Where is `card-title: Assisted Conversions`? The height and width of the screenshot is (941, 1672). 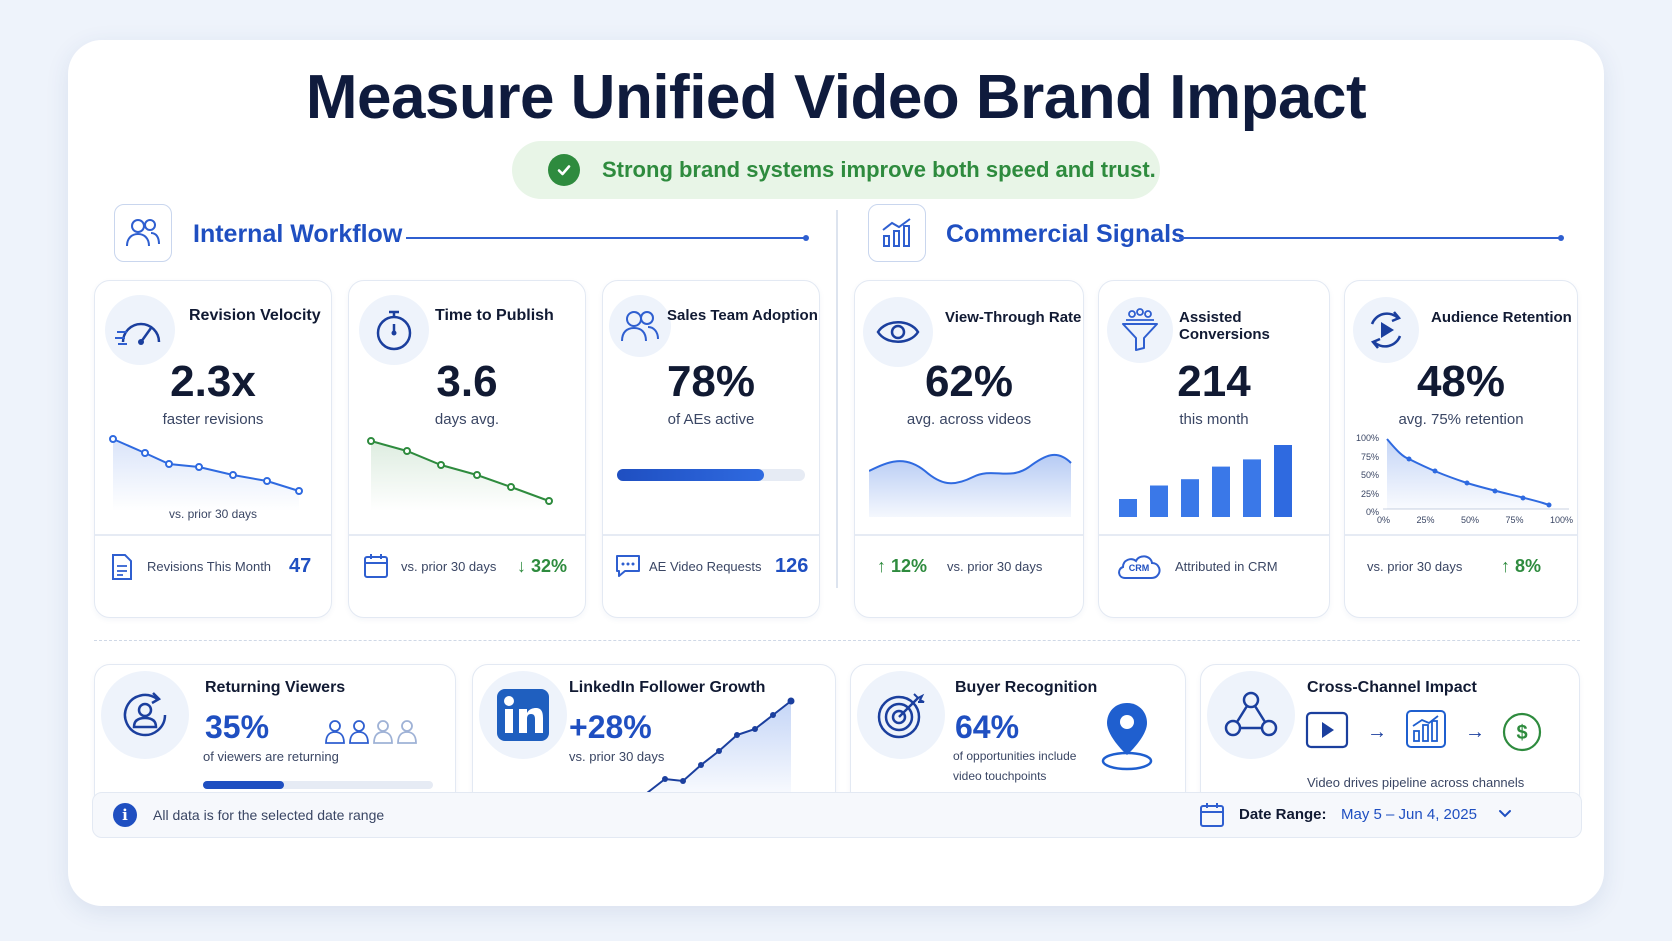 card-title: Assisted Conversions is located at coordinates (1224, 326).